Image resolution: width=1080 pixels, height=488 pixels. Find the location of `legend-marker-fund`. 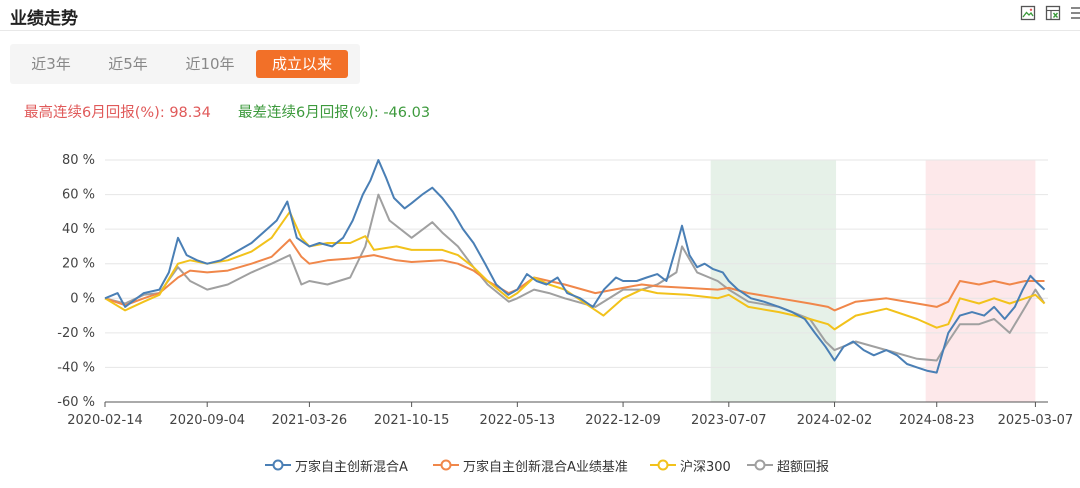

legend-marker-fund is located at coordinates (278, 465).